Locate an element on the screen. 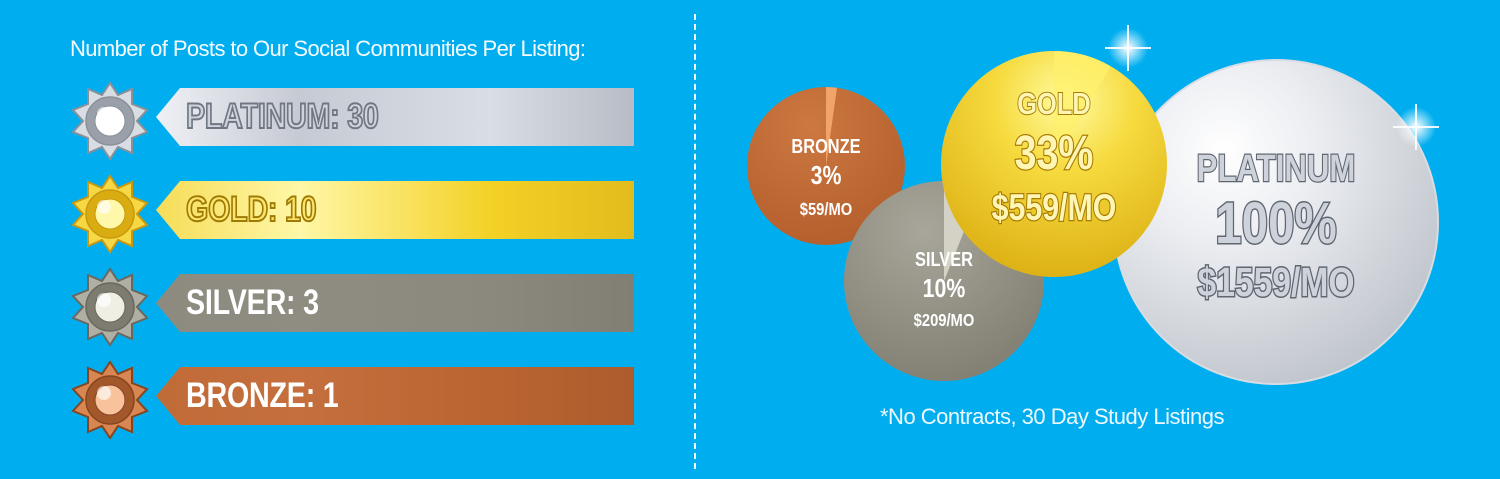 This screenshot has width=1500, height=479. gold-percent-label: 33% is located at coordinates (1054, 153).